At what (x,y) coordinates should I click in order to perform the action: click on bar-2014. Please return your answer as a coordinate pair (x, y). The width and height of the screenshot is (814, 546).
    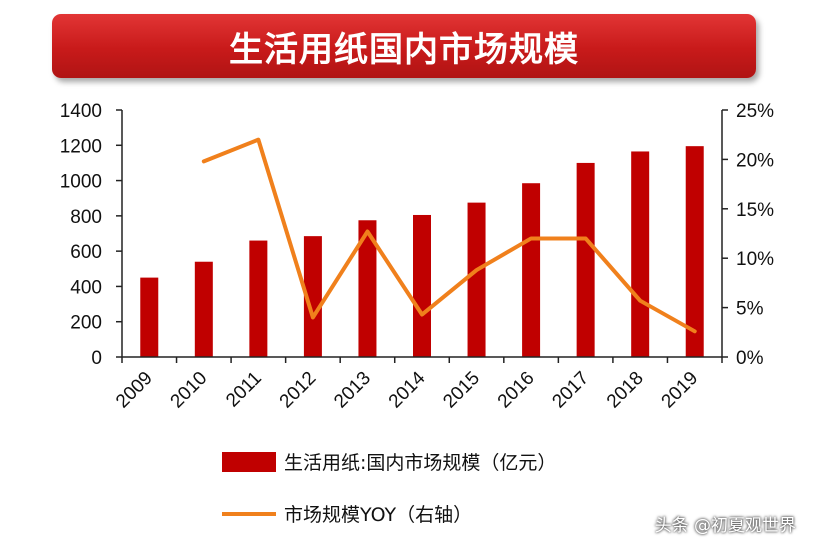
    Looking at the image, I should click on (422, 285).